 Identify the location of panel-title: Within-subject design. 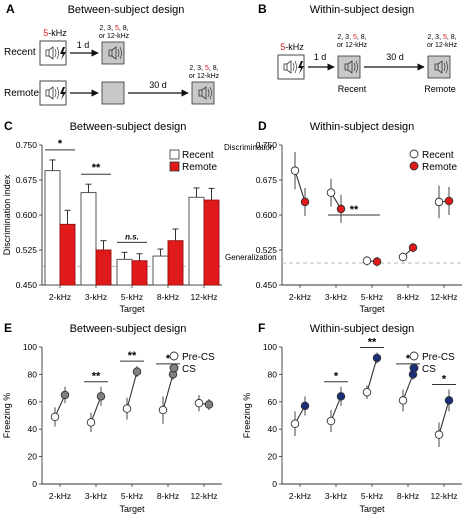
(362, 10).